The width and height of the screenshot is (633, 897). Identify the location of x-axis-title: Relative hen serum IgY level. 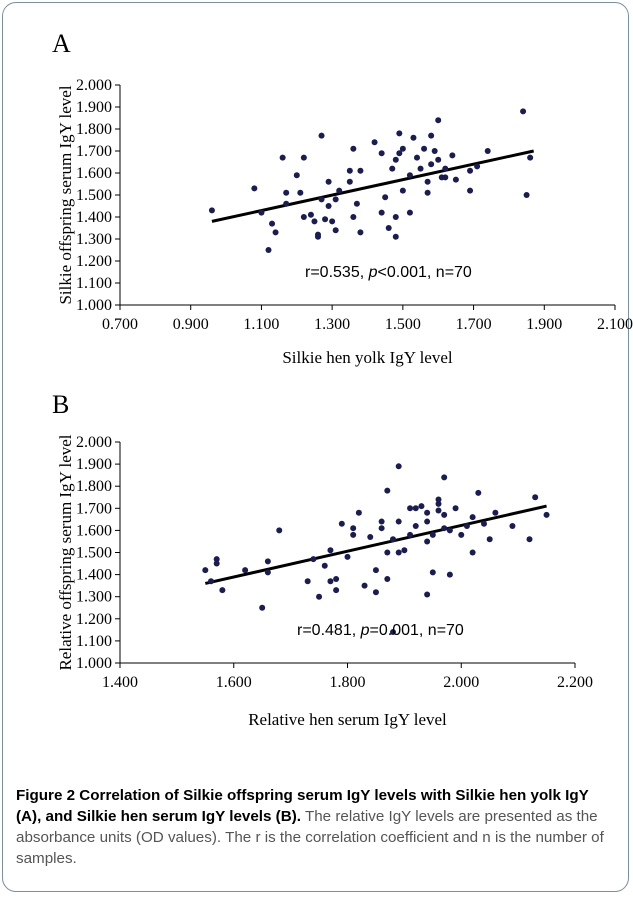
(347, 719).